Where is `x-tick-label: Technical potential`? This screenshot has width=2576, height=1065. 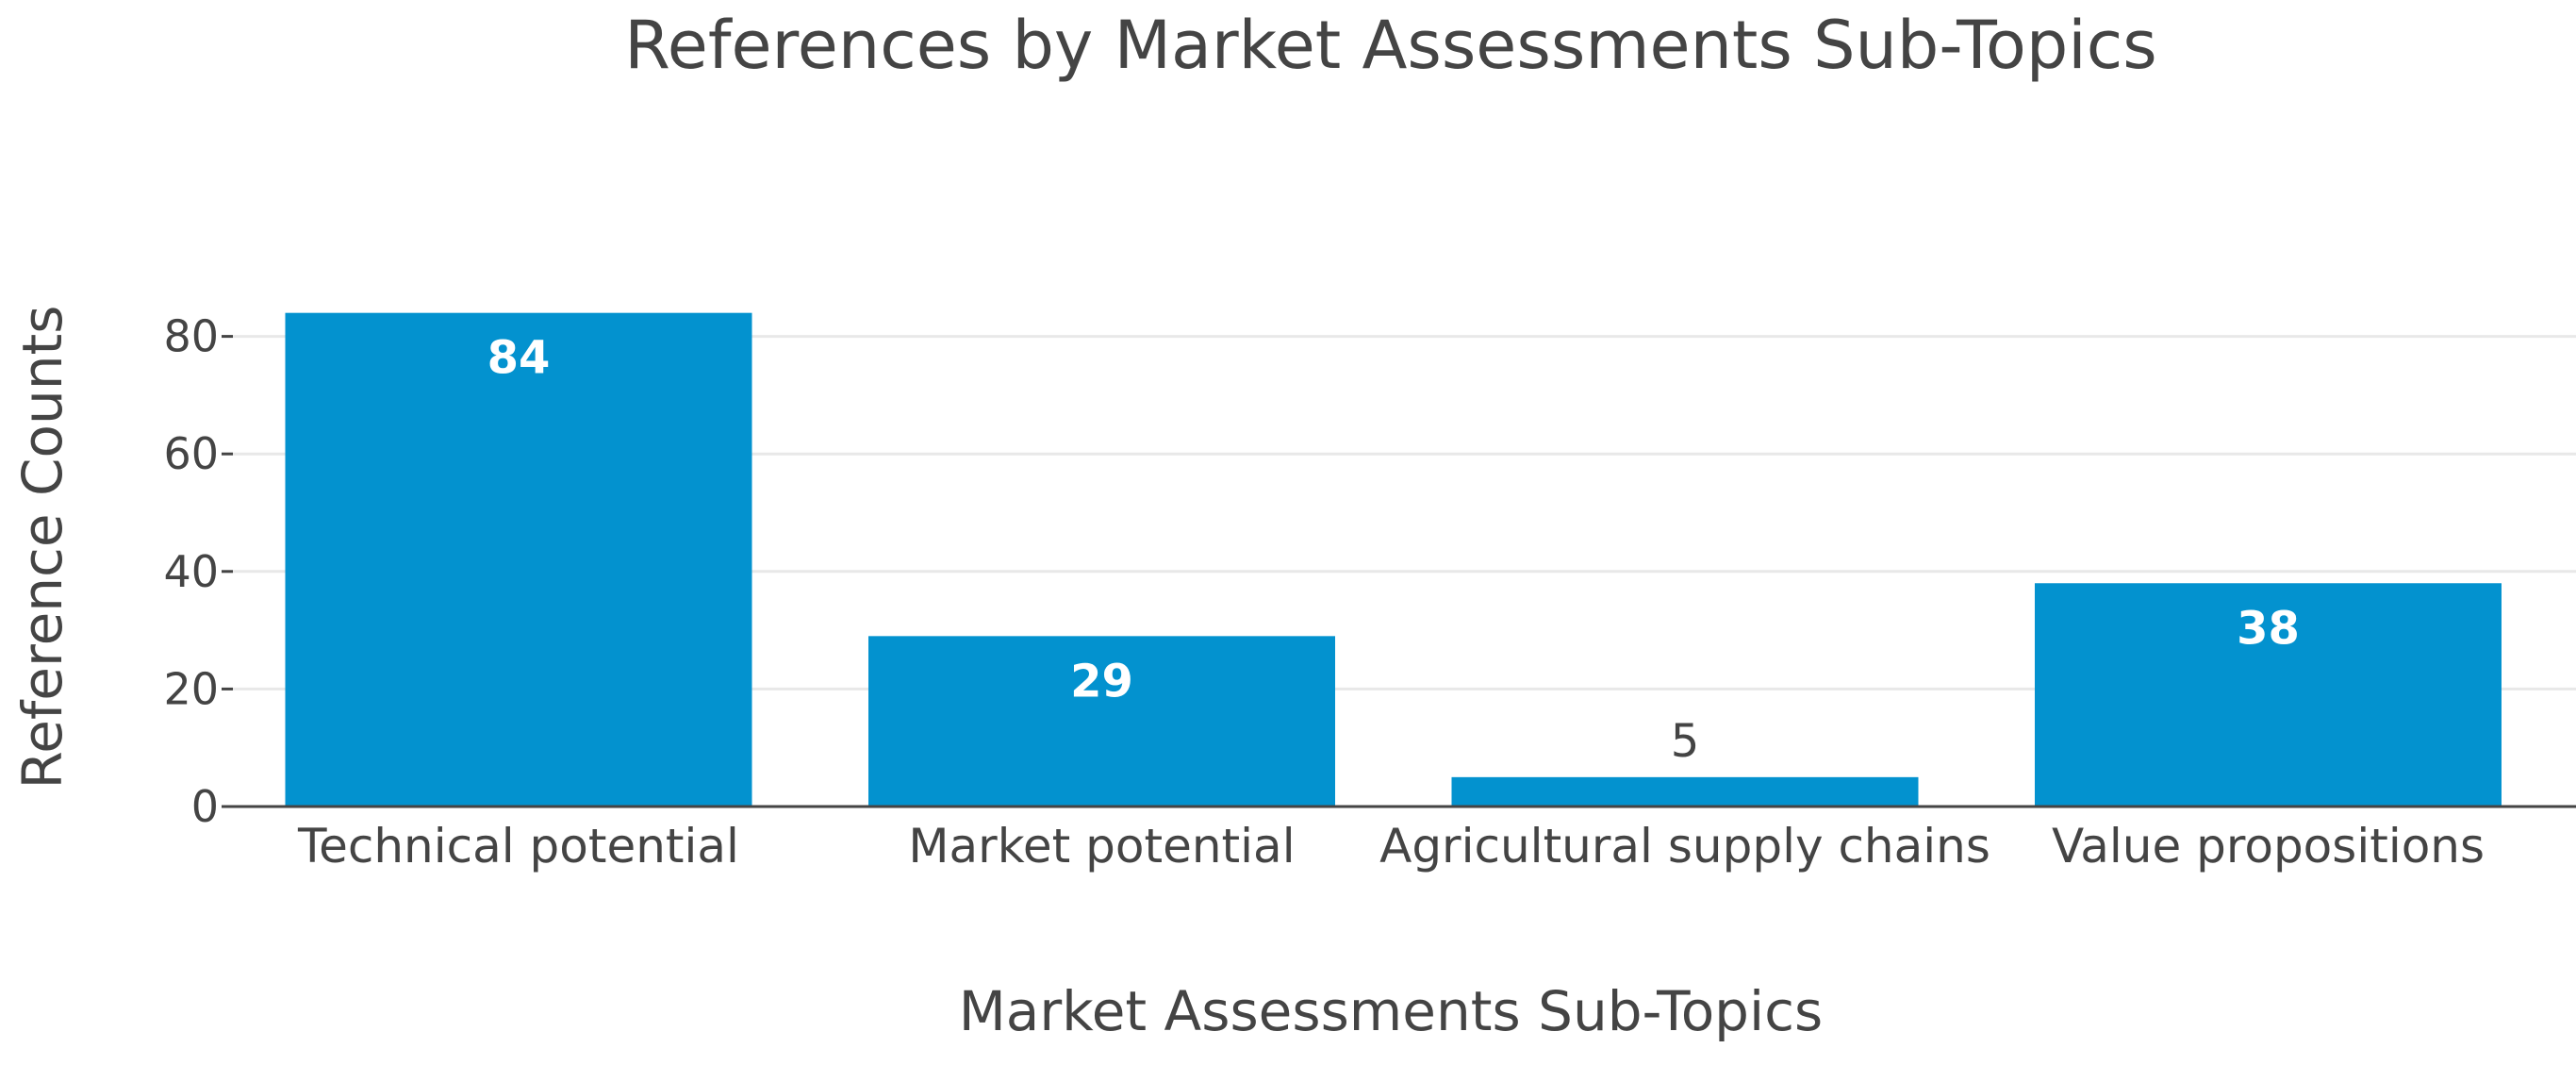
x-tick-label: Technical potential is located at coordinates (518, 847).